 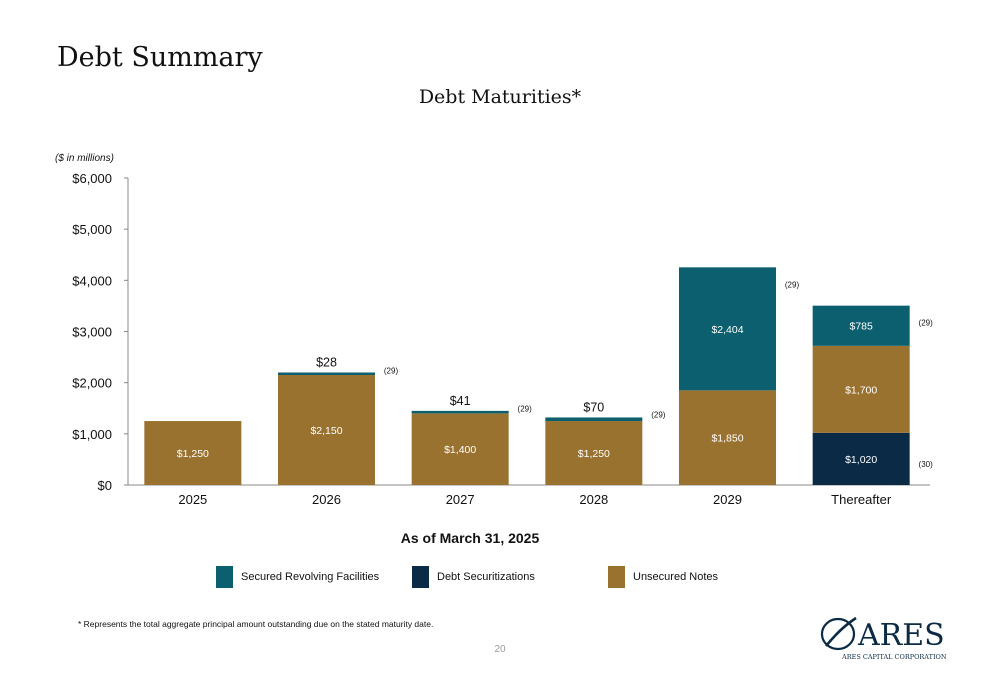 I want to click on chart-title: Debt Maturities*, so click(x=500, y=97).